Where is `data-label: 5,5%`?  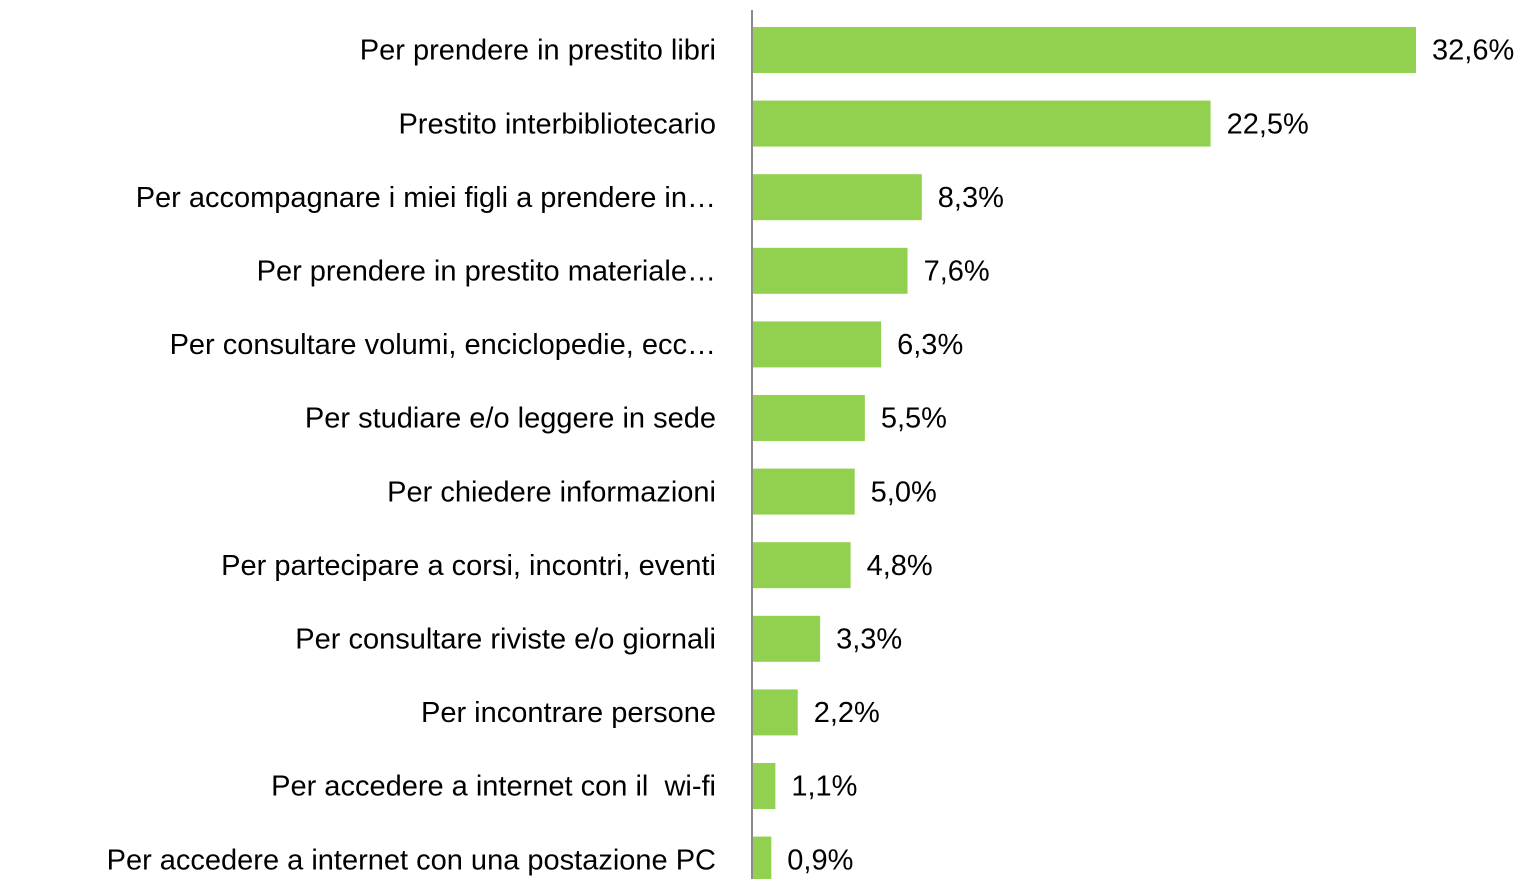 data-label: 5,5% is located at coordinates (914, 419).